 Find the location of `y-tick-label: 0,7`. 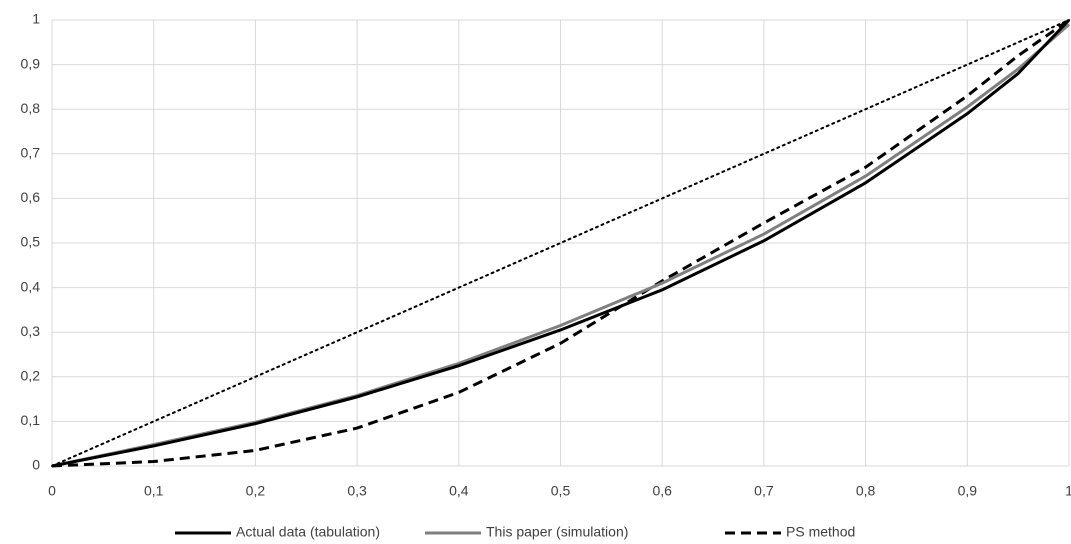

y-tick-label: 0,7 is located at coordinates (31, 153).